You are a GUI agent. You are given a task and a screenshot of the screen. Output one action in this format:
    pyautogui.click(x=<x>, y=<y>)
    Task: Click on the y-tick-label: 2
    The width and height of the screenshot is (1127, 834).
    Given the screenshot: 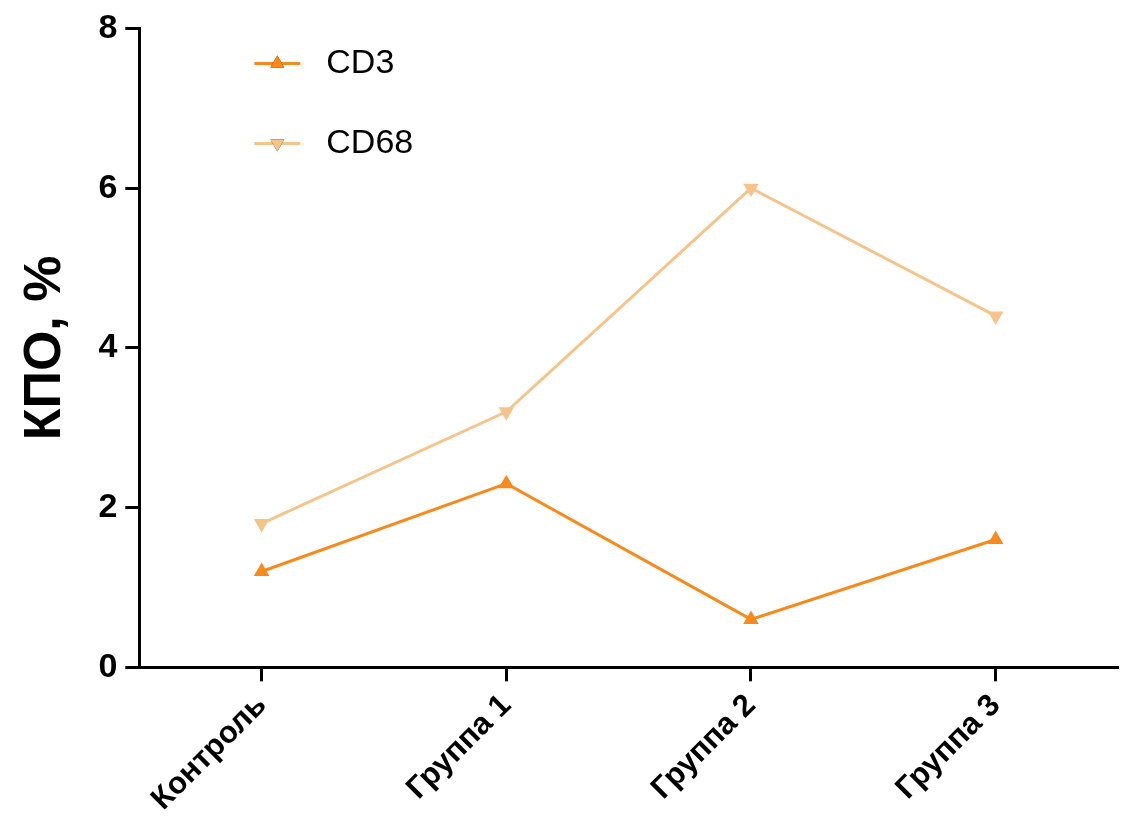 What is the action you would take?
    pyautogui.click(x=108, y=504)
    